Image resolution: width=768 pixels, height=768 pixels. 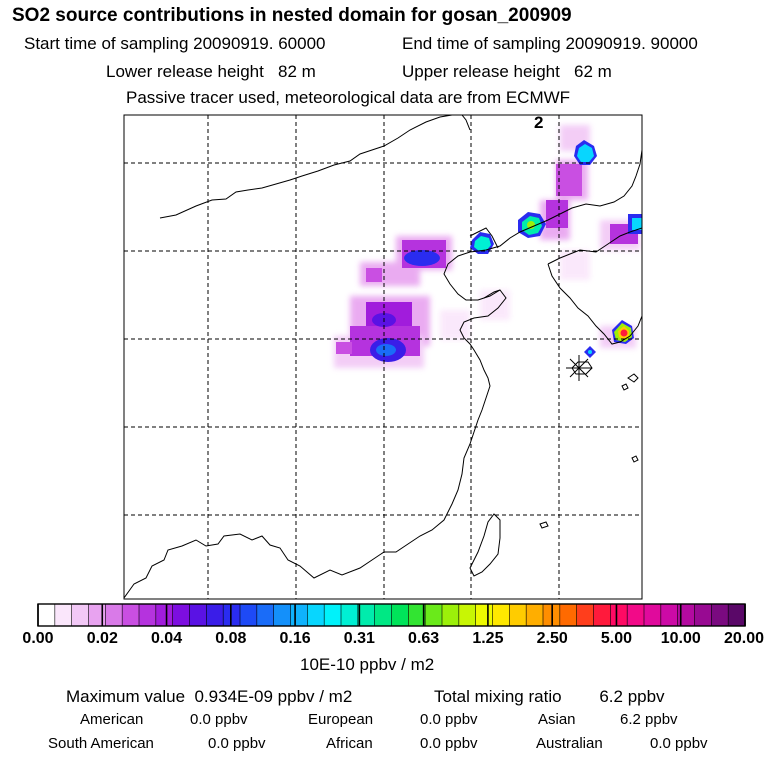 What do you see at coordinates (112, 719) in the screenshot?
I see `american-label: American` at bounding box center [112, 719].